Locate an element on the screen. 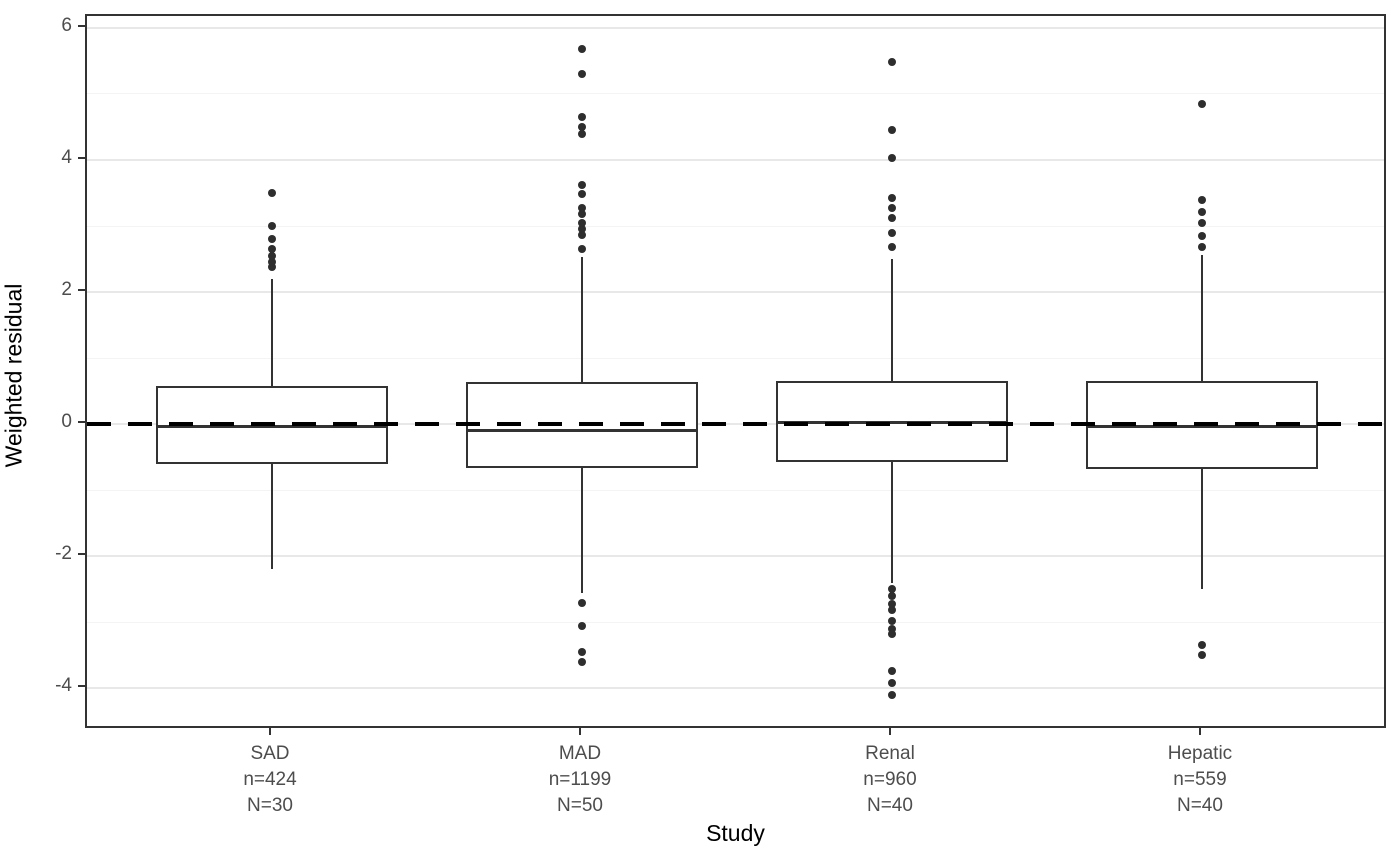 The width and height of the screenshot is (1400, 865). x-axis-title: Study is located at coordinates (735, 833).